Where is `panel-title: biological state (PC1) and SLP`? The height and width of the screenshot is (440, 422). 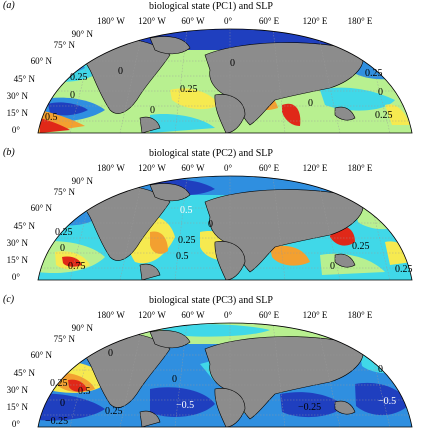
panel-title: biological state (PC1) and SLP is located at coordinates (211, 6).